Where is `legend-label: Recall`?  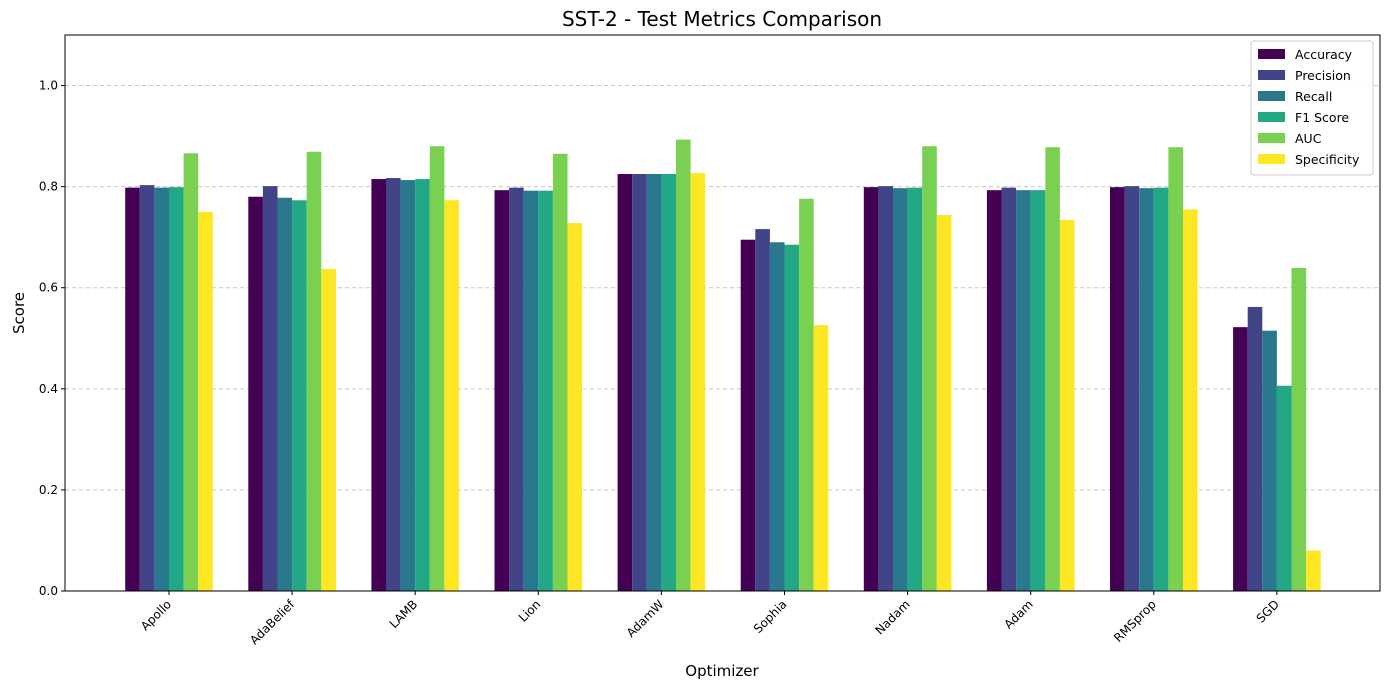
legend-label: Recall is located at coordinates (1313, 96).